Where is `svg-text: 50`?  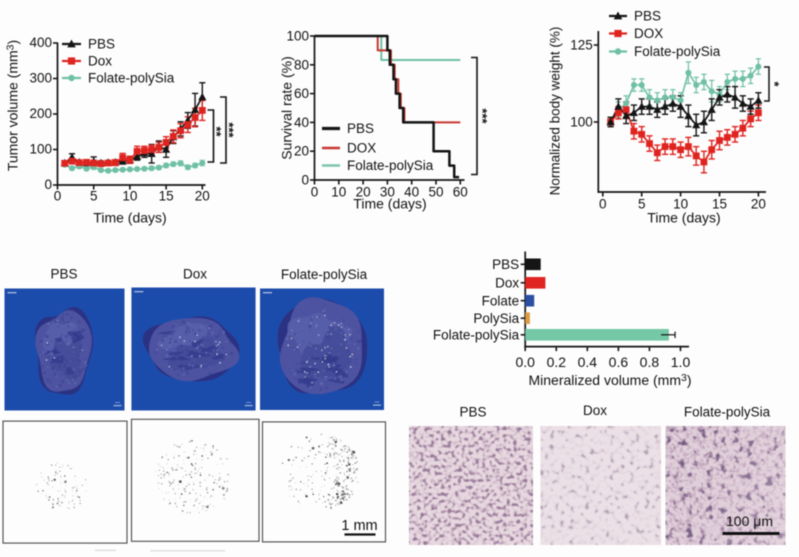
svg-text: 50 is located at coordinates (435, 192).